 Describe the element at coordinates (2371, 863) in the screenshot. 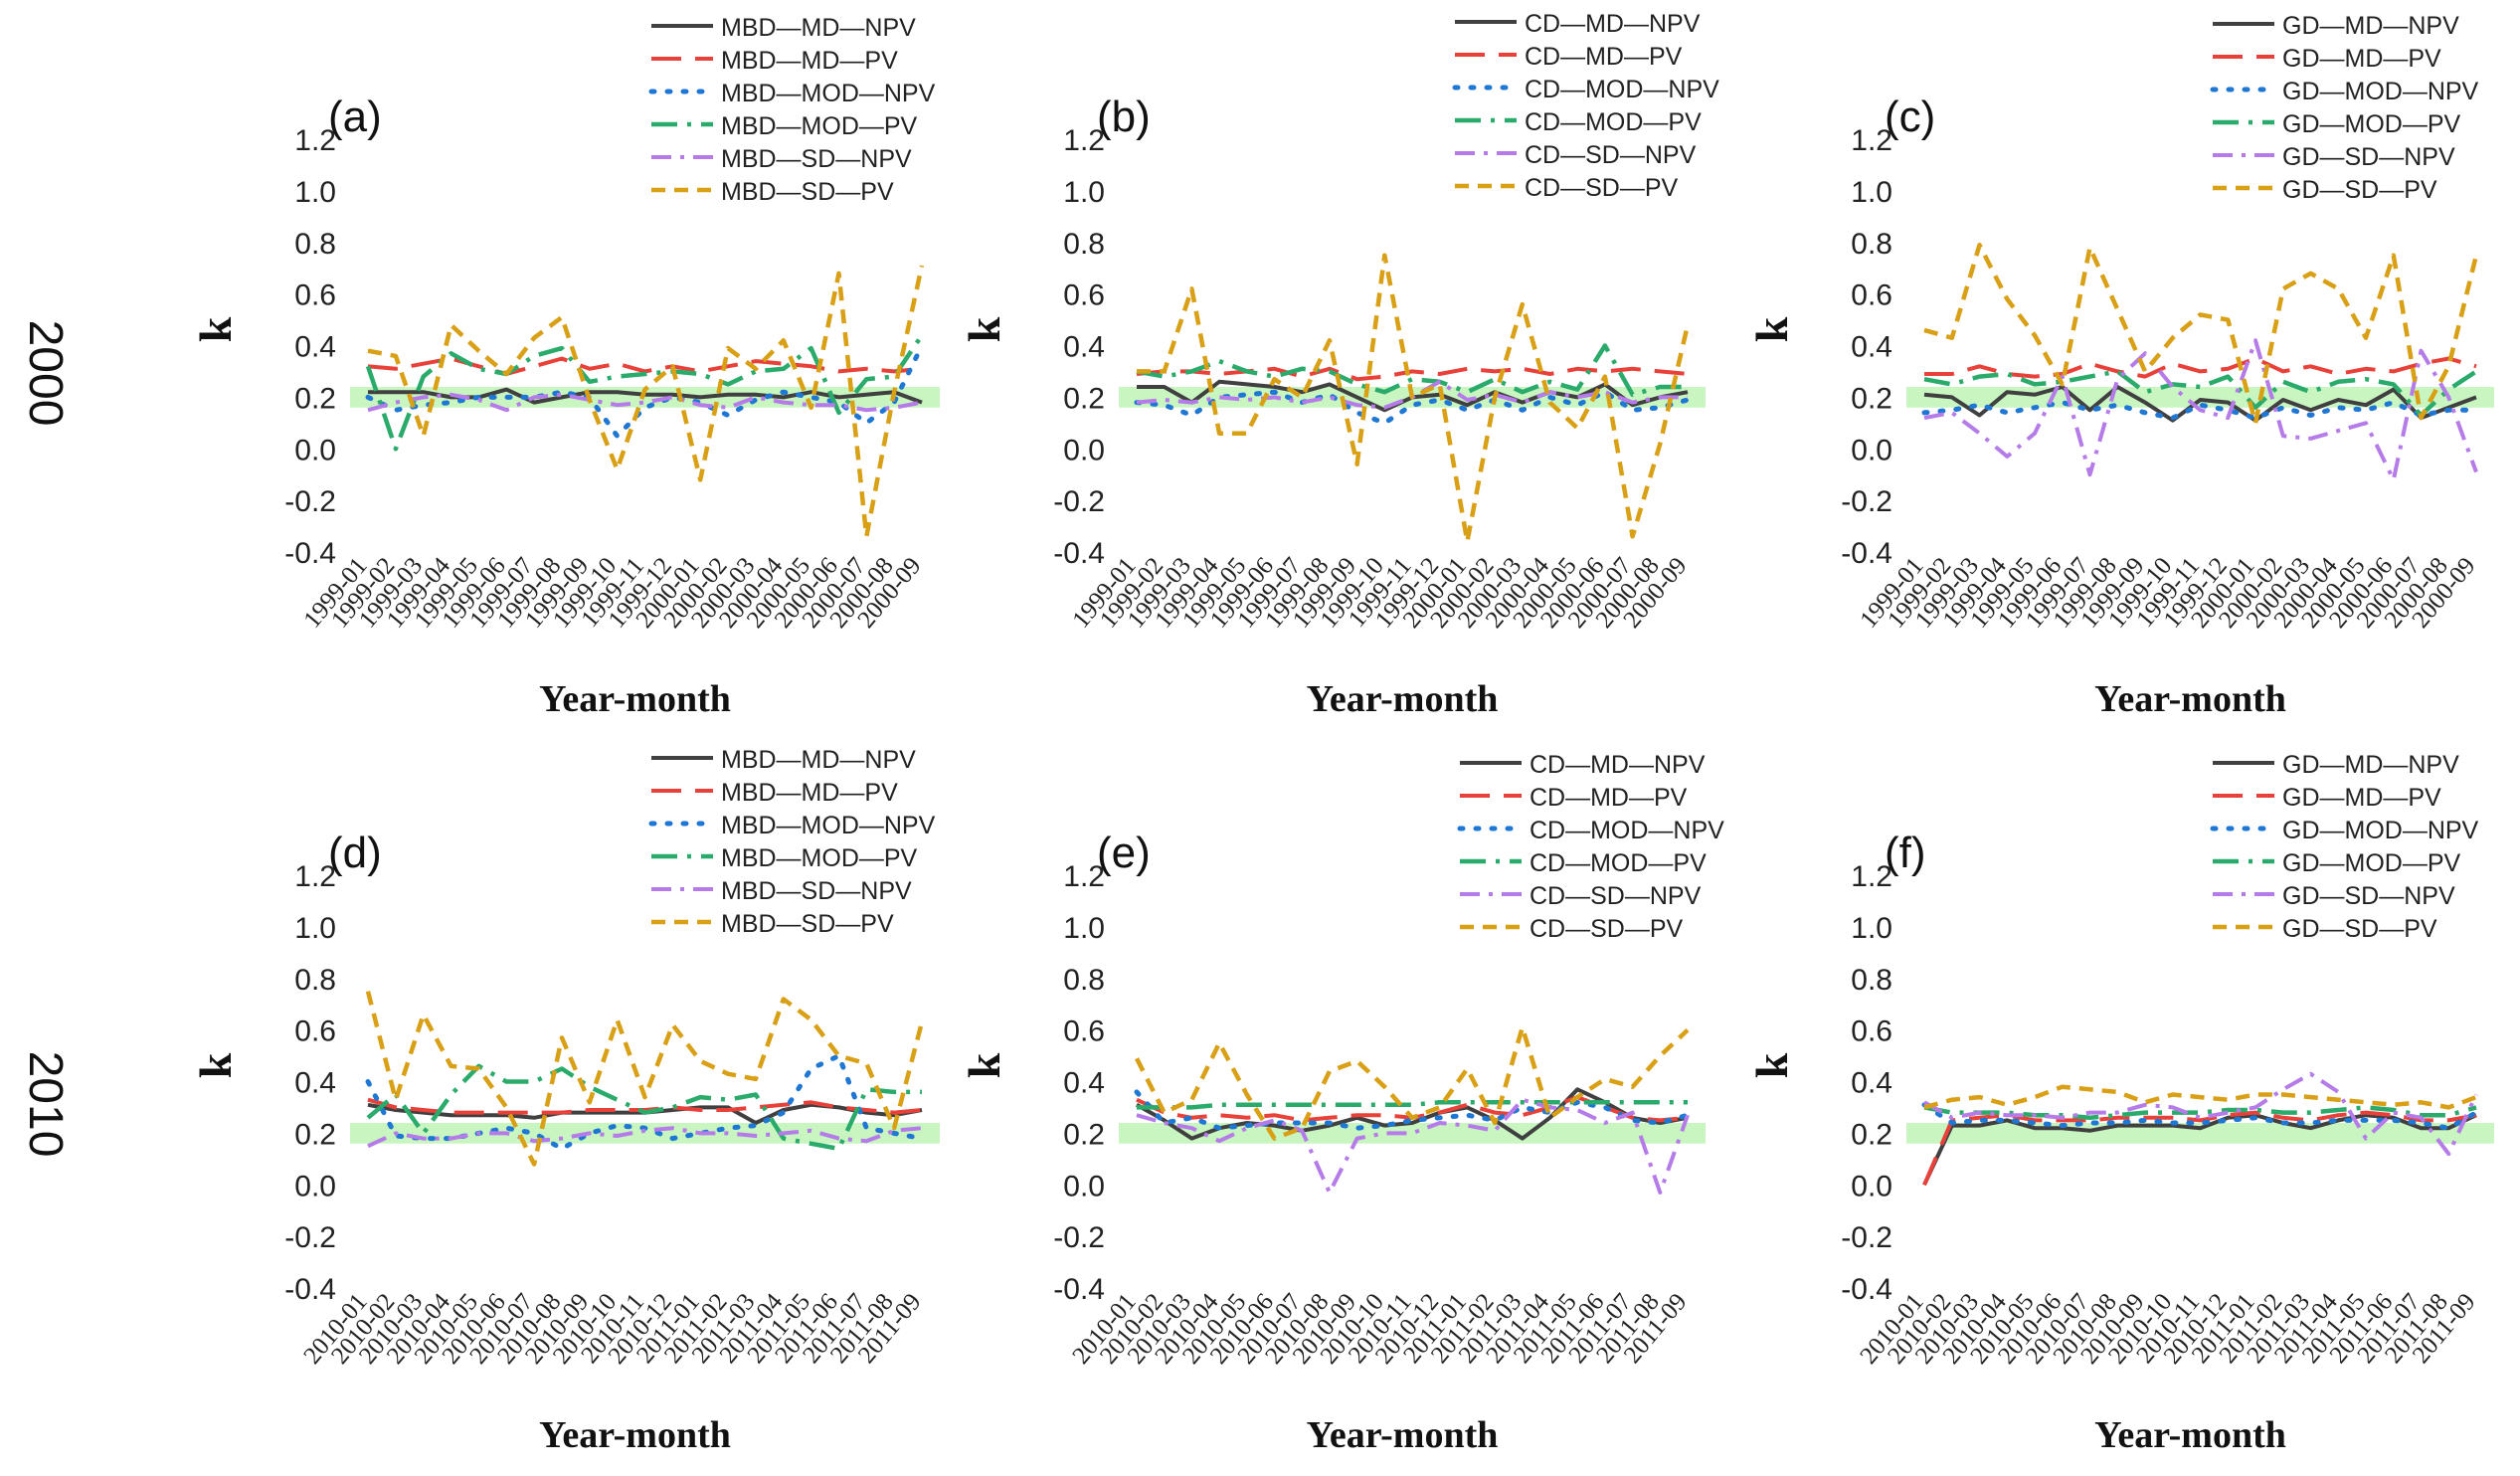

I see `legend-label: GD—MOD—PV` at that location.